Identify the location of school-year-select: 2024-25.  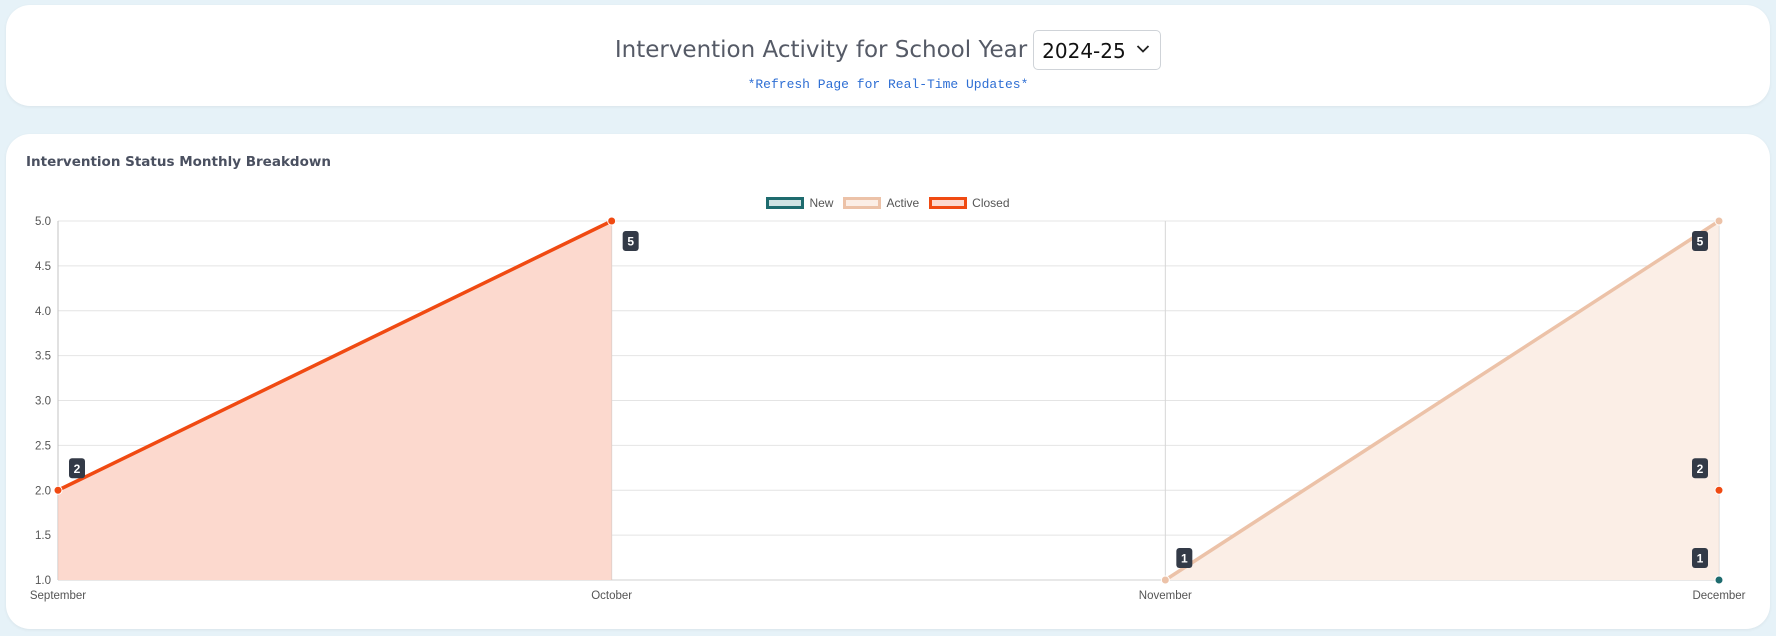
(1097, 50).